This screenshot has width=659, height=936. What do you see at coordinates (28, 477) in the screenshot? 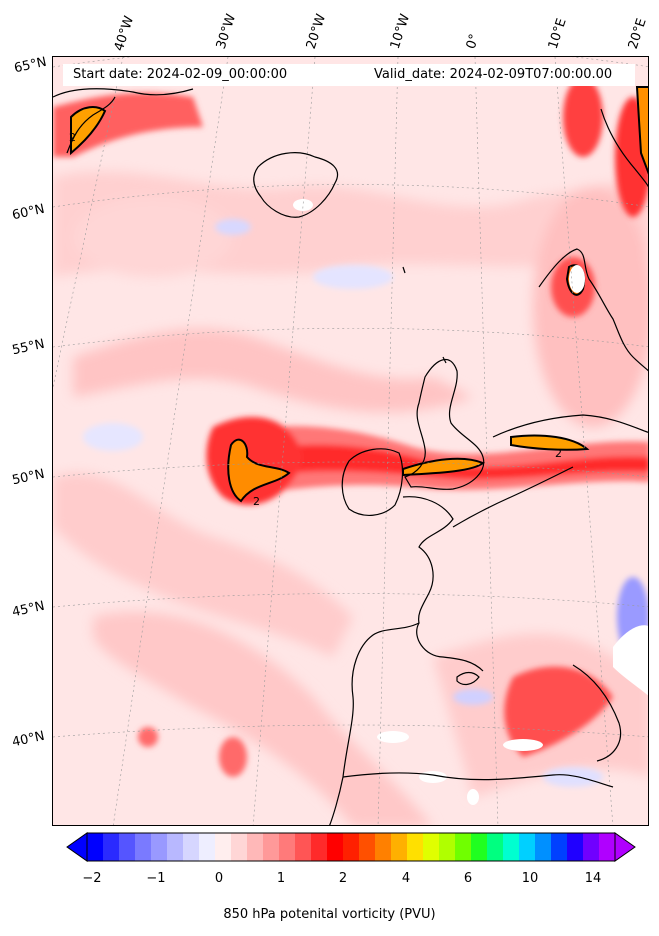
I see `lat-label-50n: 50°N` at bounding box center [28, 477].